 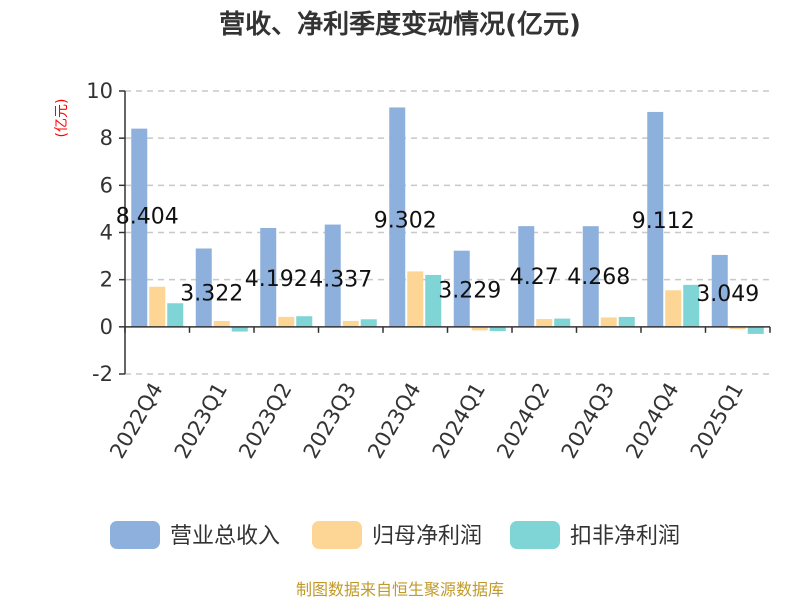 What do you see at coordinates (340, 280) in the screenshot?
I see `data-label: 4.337` at bounding box center [340, 280].